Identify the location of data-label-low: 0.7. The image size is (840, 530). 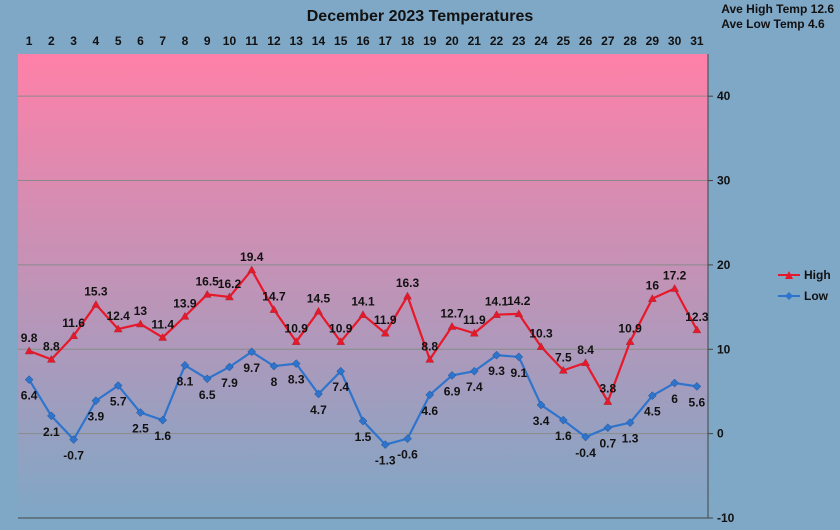
(607, 444).